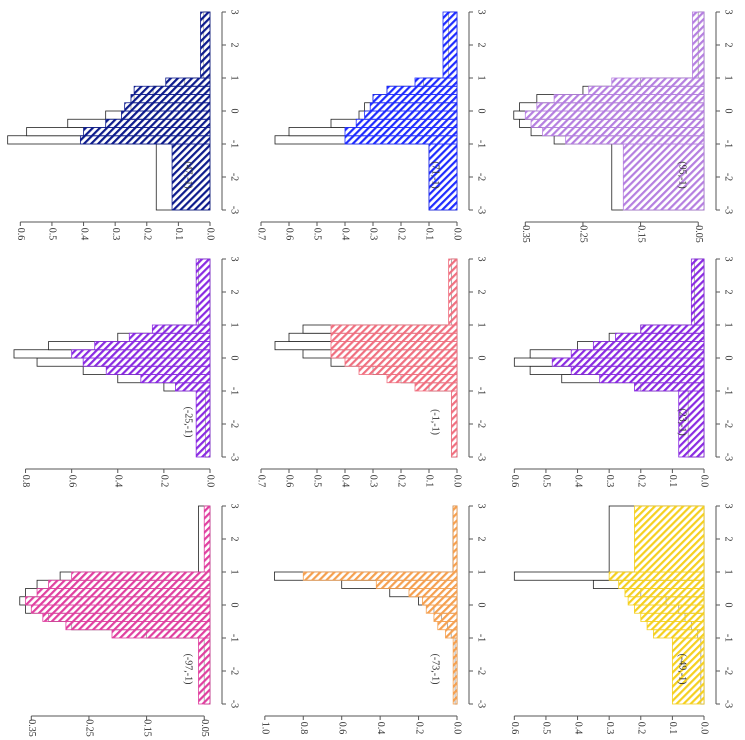 The height and width of the screenshot is (740, 745). What do you see at coordinates (265, 728) in the screenshot?
I see `y-tick-label: 1.0` at bounding box center [265, 728].